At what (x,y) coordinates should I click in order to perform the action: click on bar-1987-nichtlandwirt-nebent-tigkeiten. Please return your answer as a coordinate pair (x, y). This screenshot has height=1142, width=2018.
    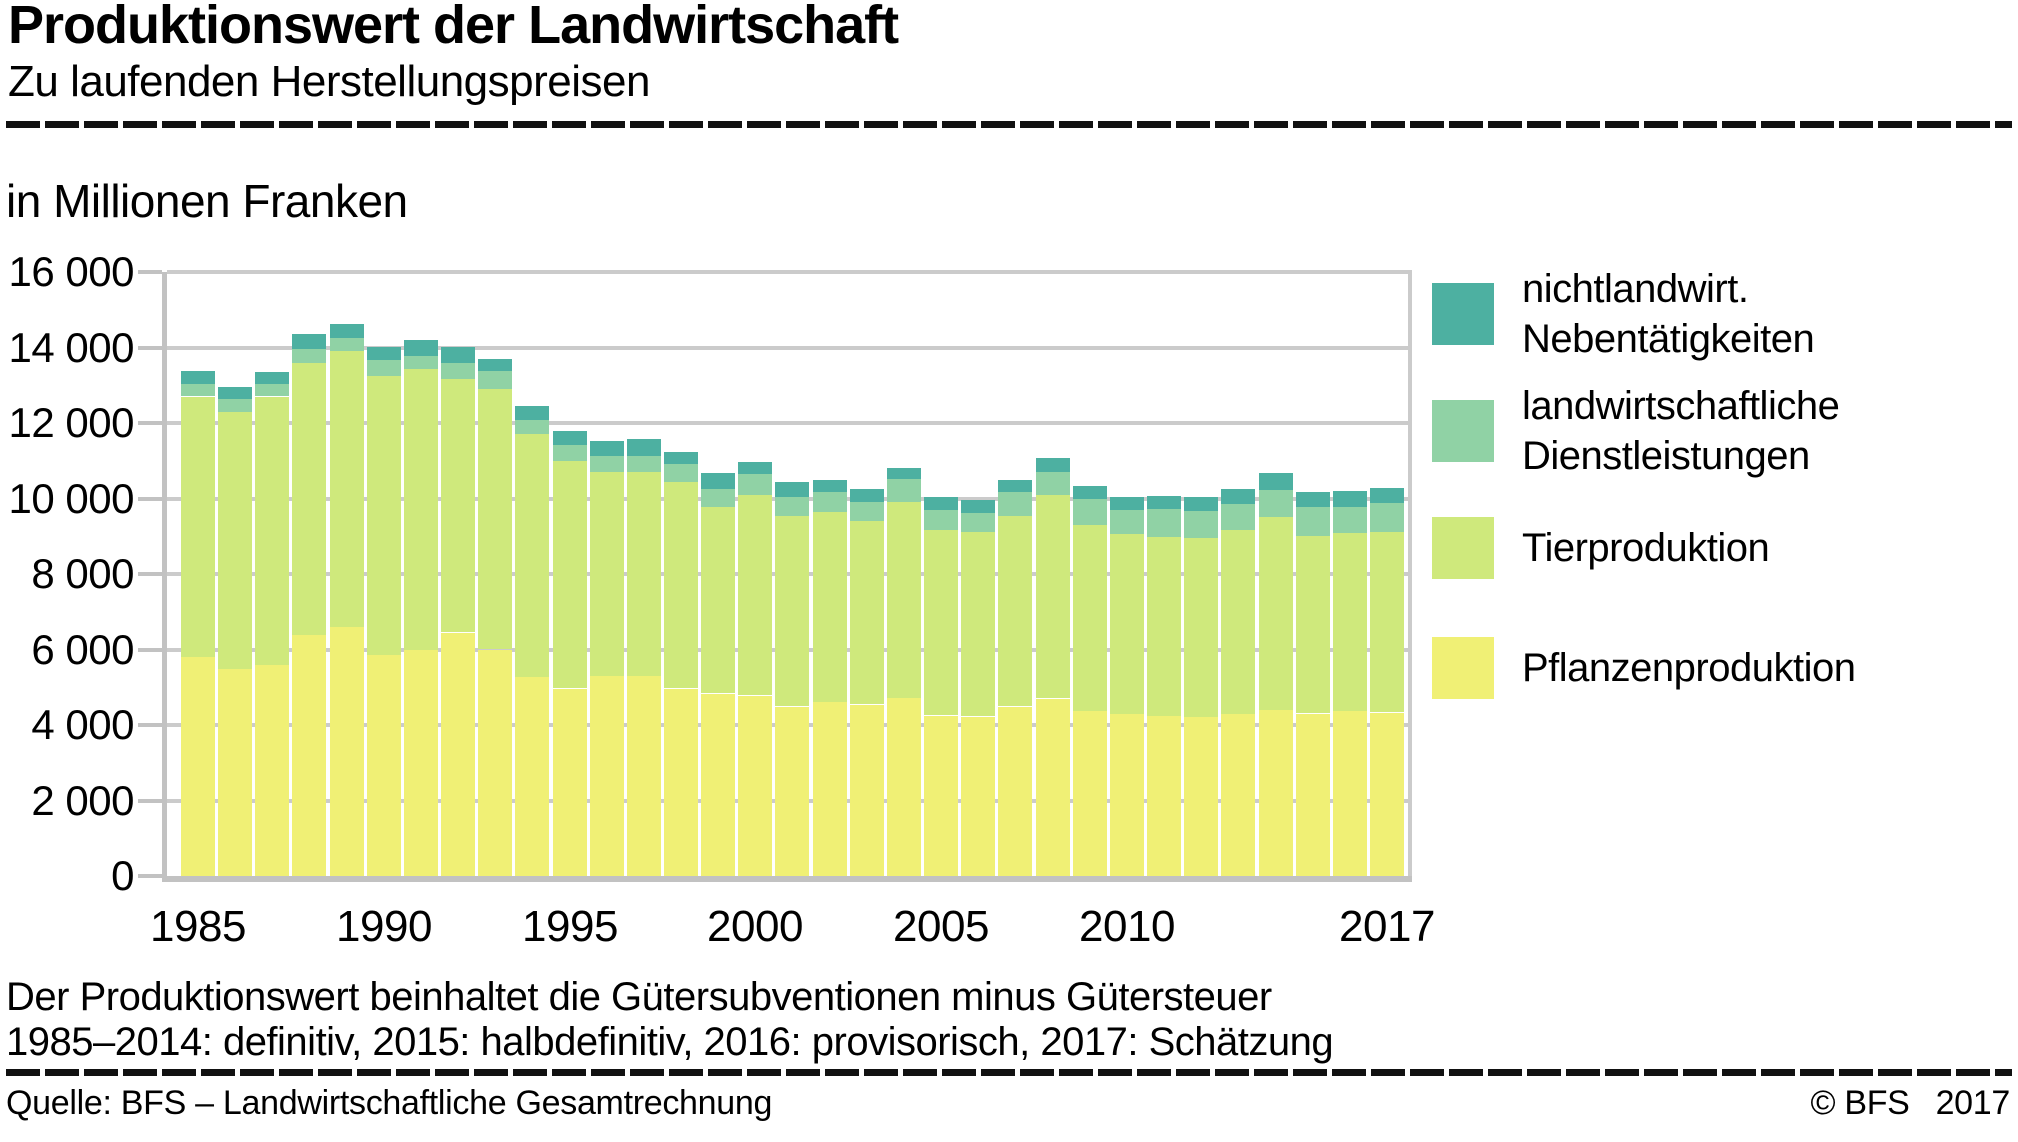
    Looking at the image, I should click on (272, 378).